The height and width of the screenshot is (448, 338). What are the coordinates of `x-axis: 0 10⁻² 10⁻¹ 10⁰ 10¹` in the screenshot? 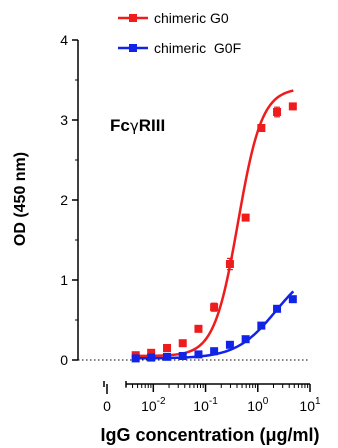 It's located at (212, 397).